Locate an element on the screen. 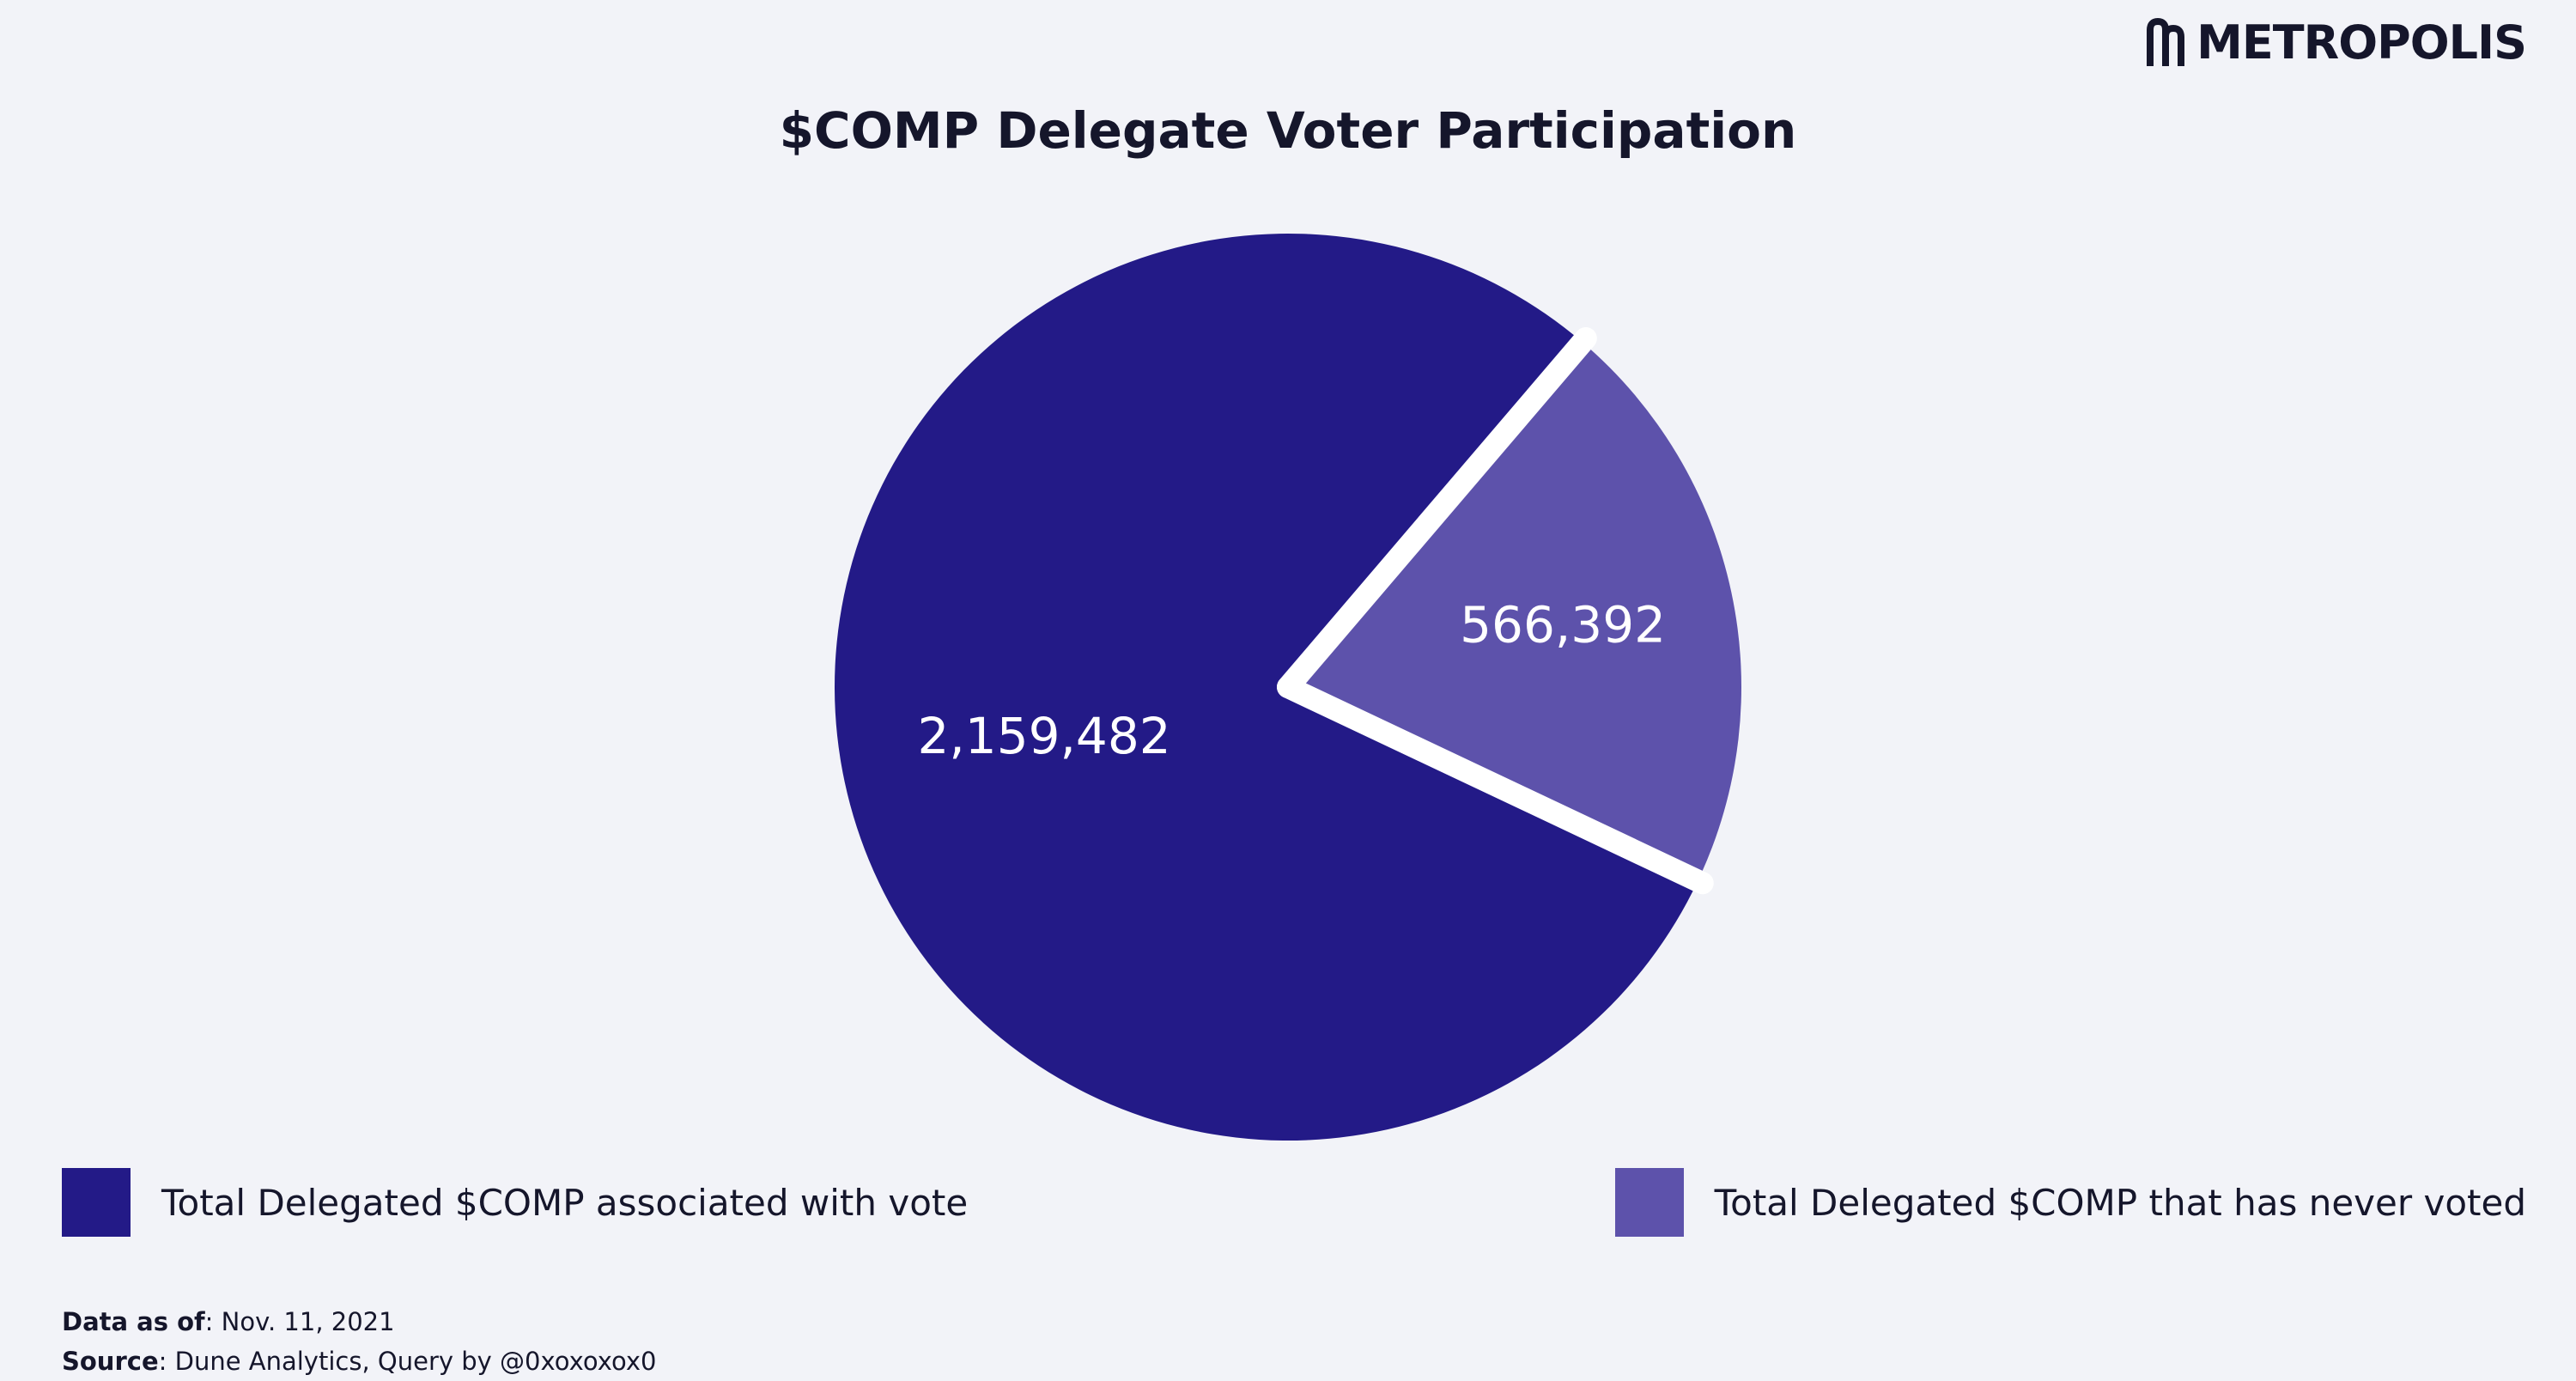  pie-label-voted: 2,159,482 is located at coordinates (1043, 736).